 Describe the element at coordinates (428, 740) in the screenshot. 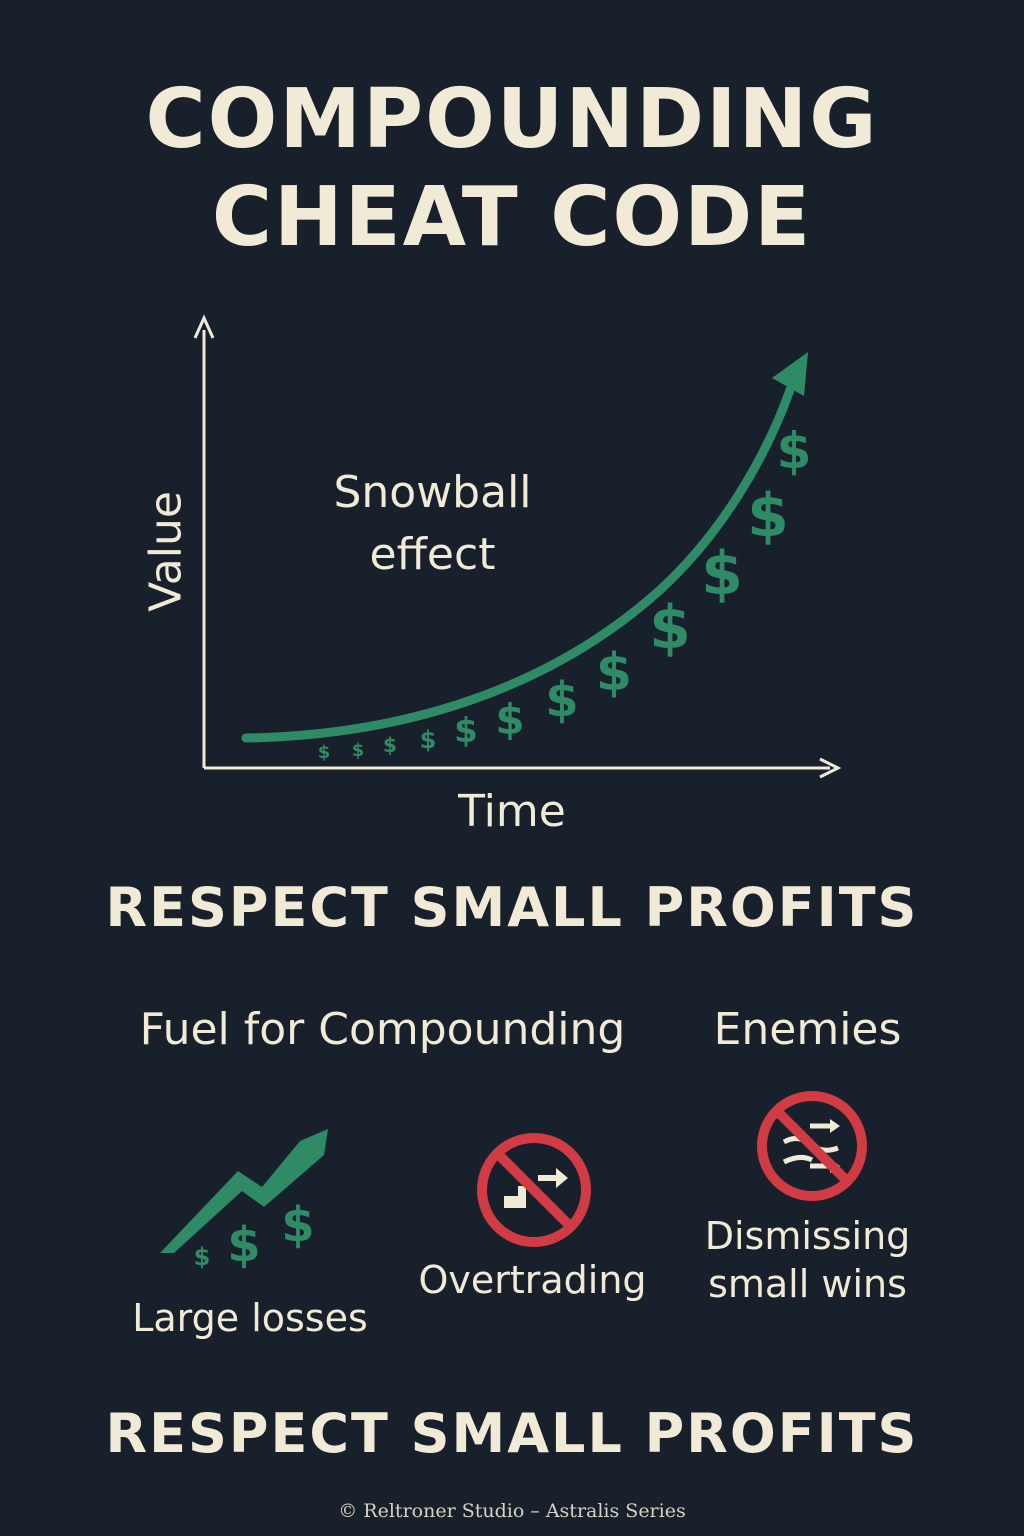

I see `dollar-mark-4: $` at that location.